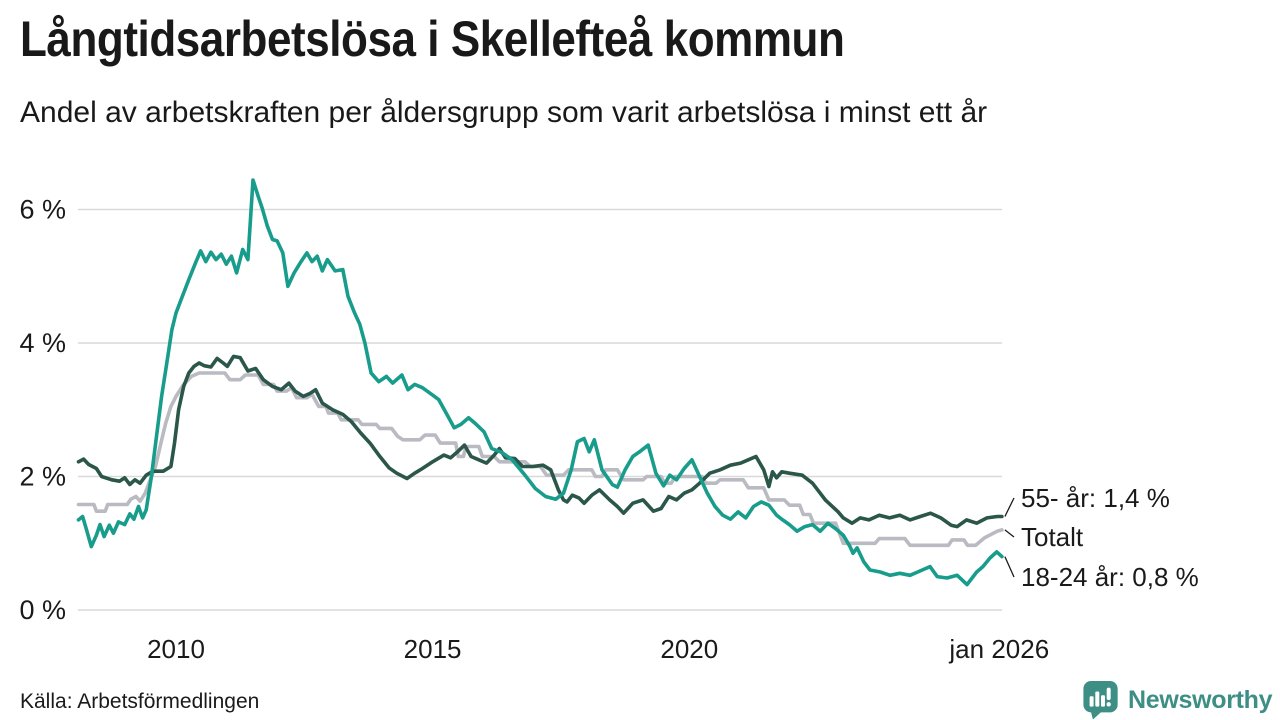 The height and width of the screenshot is (720, 1280). I want to click on x-tick-label-2020: 2020, so click(689, 649).